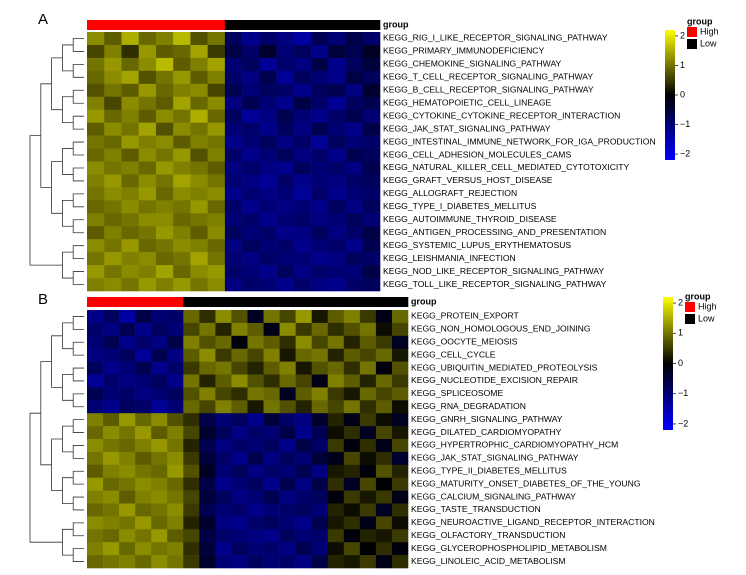 This screenshot has height=575, width=746. I want to click on panel-label: B, so click(43, 299).